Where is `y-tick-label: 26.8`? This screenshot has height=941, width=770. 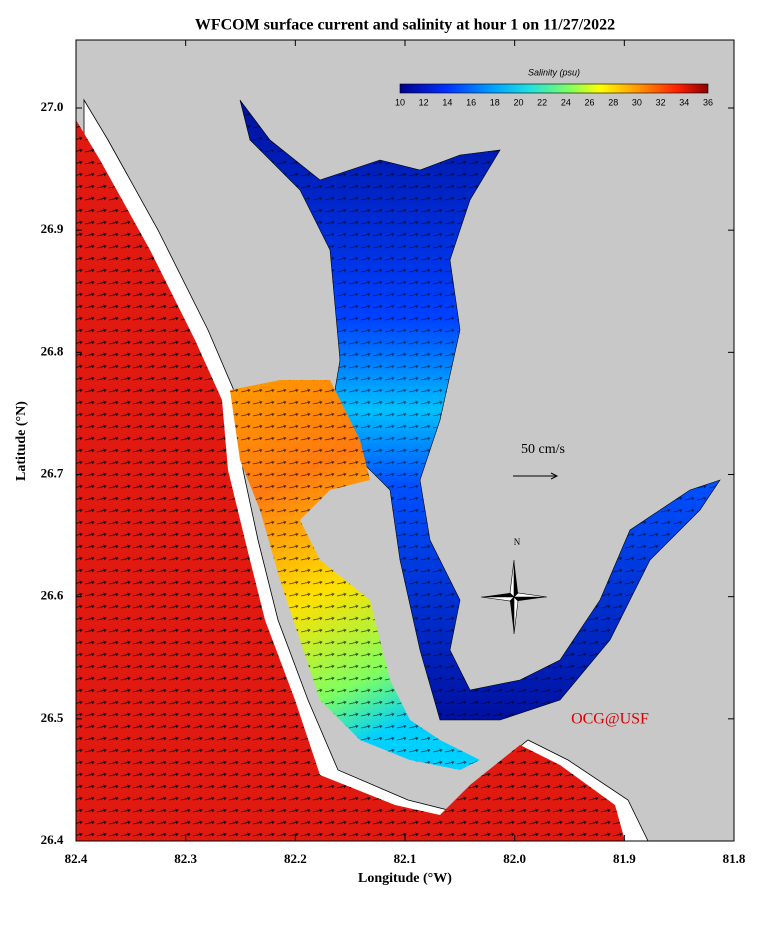 y-tick-label: 26.8 is located at coordinates (52, 350).